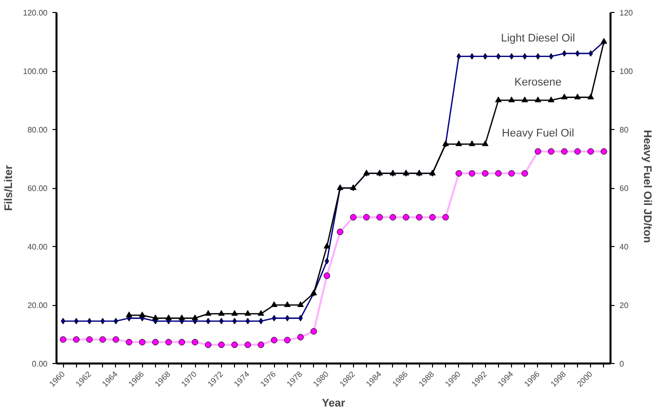 The width and height of the screenshot is (661, 417). What do you see at coordinates (627, 71) in the screenshot?
I see `y2-tick-label: 100` at bounding box center [627, 71].